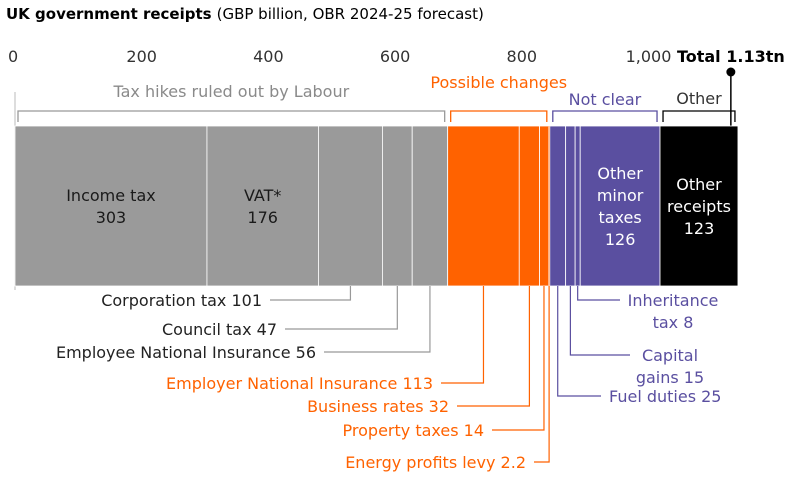 This screenshot has width=800, height=481. Describe the element at coordinates (731, 56) in the screenshot. I see `total-label: Total 1.13tn` at that location.